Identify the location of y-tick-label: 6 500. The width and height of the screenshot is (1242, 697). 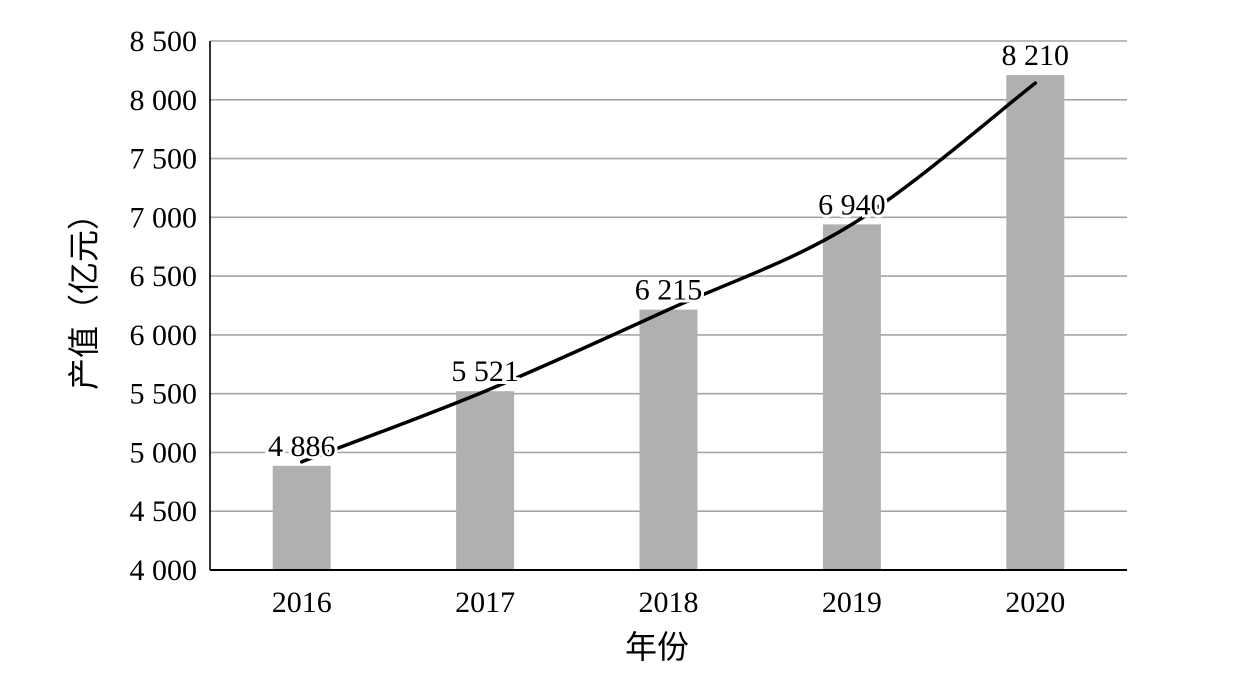
(164, 276).